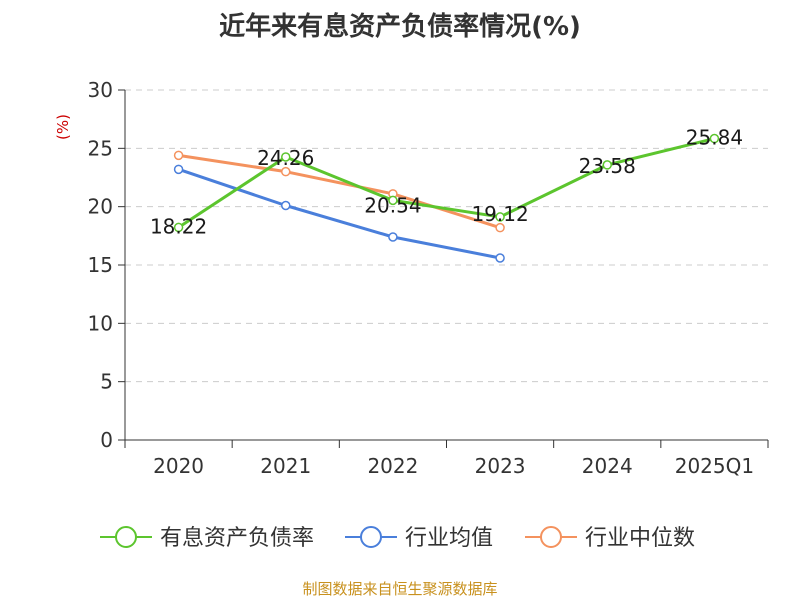 The width and height of the screenshot is (800, 600). Describe the element at coordinates (63, 127) in the screenshot. I see `y-axis-label: (%)` at that location.